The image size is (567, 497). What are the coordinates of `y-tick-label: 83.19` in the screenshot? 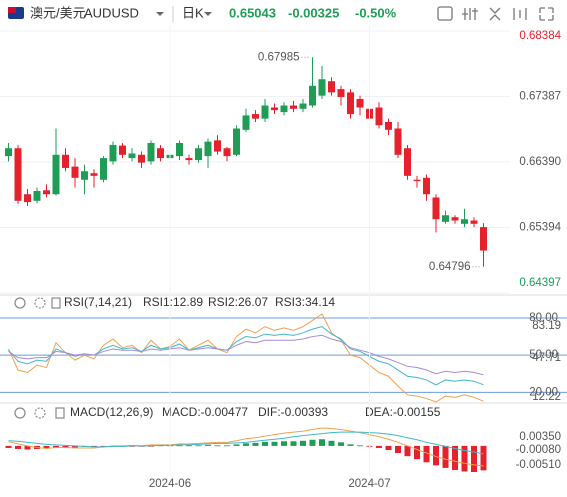 It's located at (546, 326).